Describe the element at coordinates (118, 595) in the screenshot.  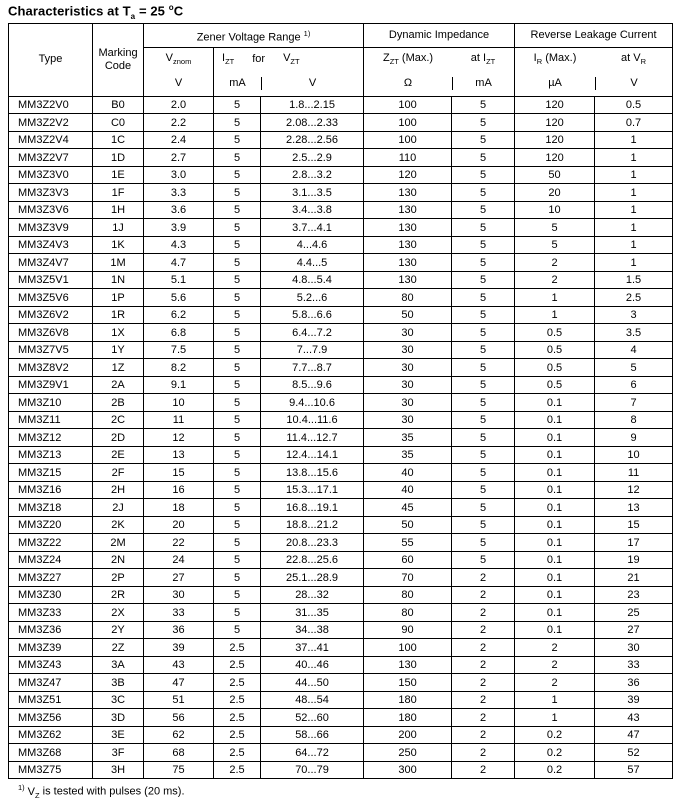
I see `cell-marking_code: 2R` at that location.